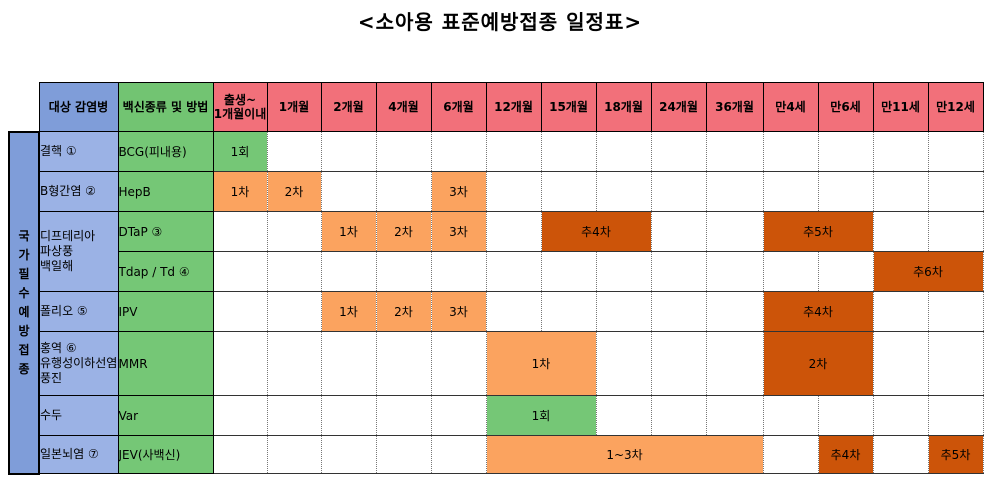  I want to click on header-age-12m: 12개월, so click(513, 107).